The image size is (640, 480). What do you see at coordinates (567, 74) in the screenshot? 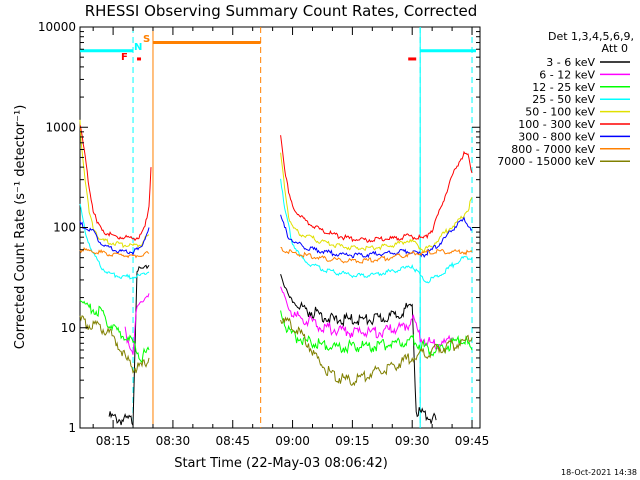
I see `legend-label: 6 - 12 keV` at bounding box center [567, 74].